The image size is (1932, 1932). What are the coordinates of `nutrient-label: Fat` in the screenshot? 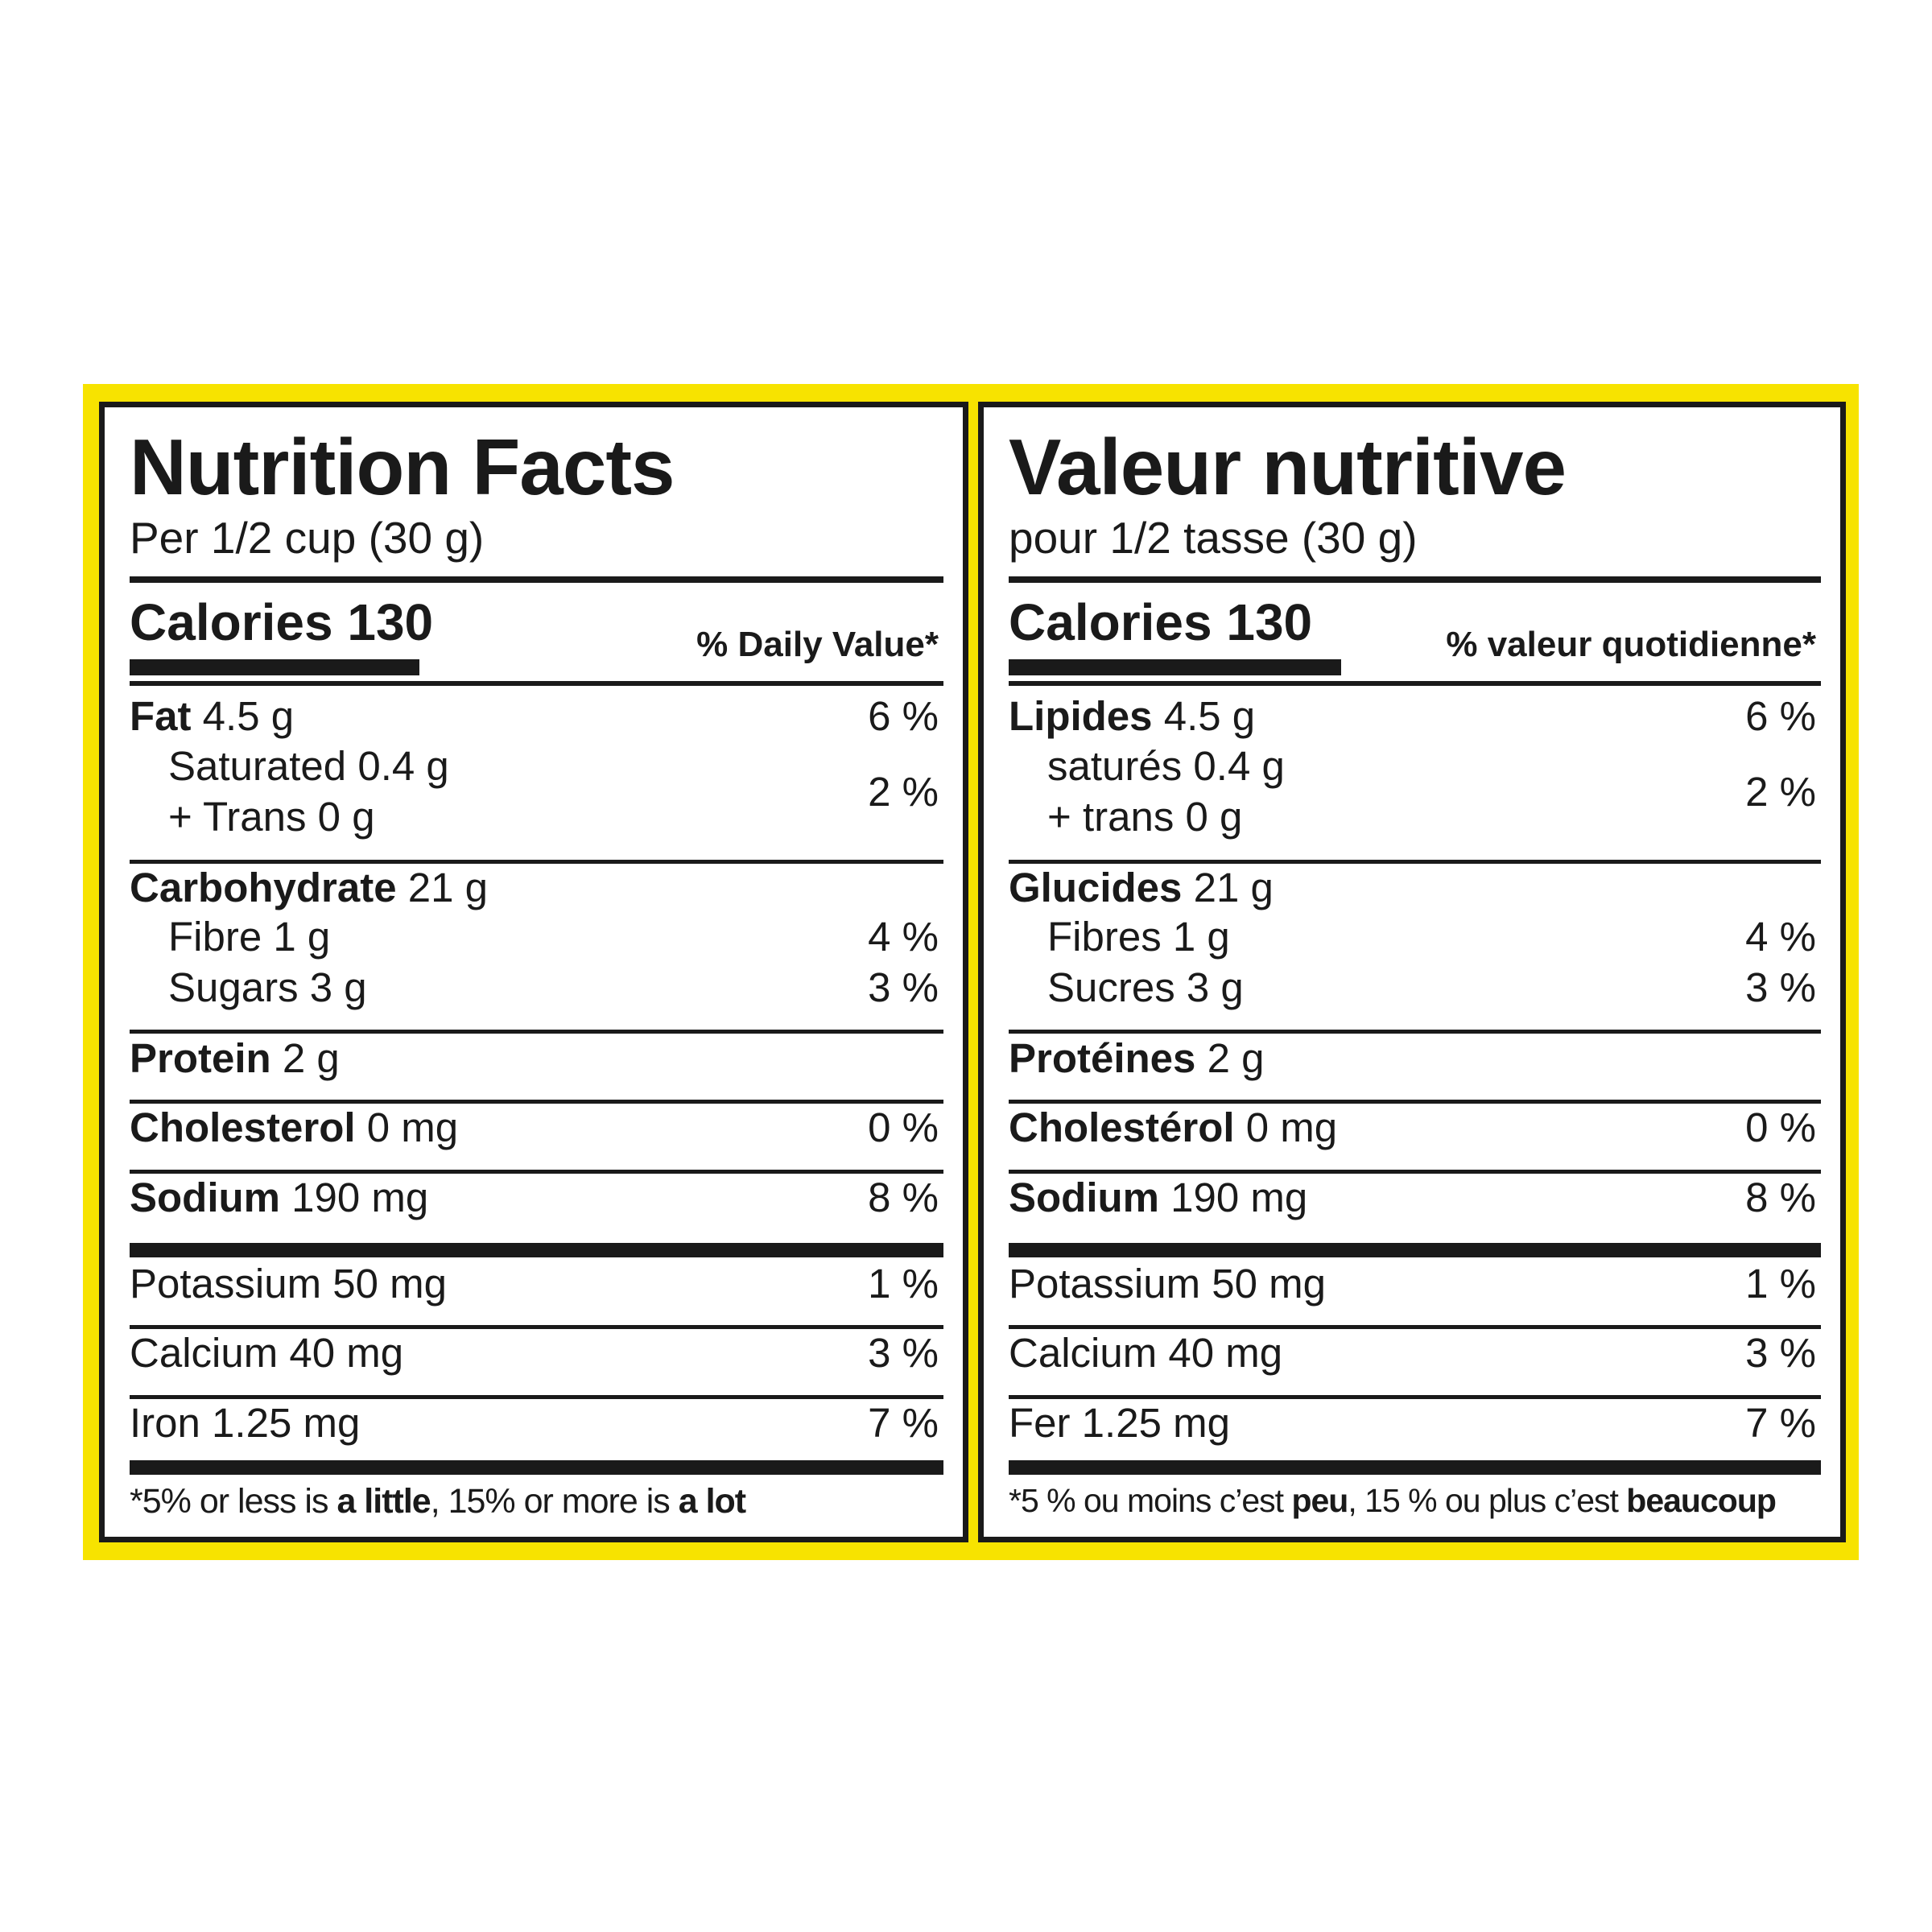 It's located at (161, 716).